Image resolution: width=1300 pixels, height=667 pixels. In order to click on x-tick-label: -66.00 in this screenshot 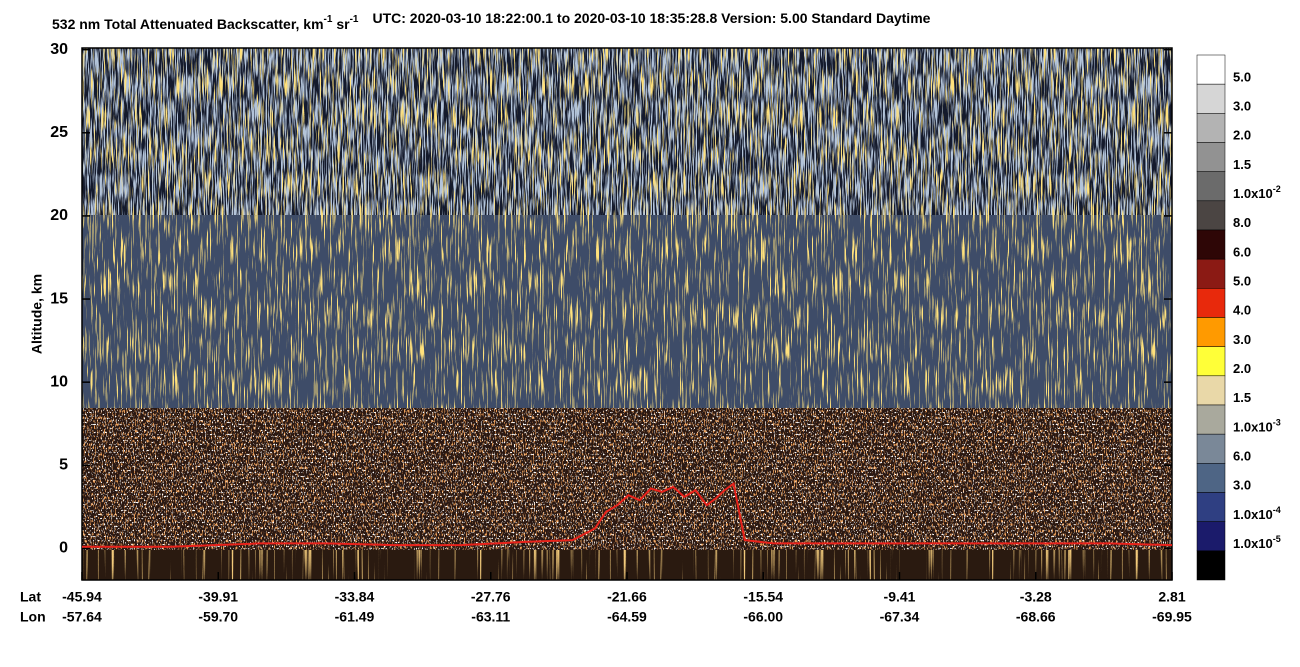, I will do `click(763, 617)`.